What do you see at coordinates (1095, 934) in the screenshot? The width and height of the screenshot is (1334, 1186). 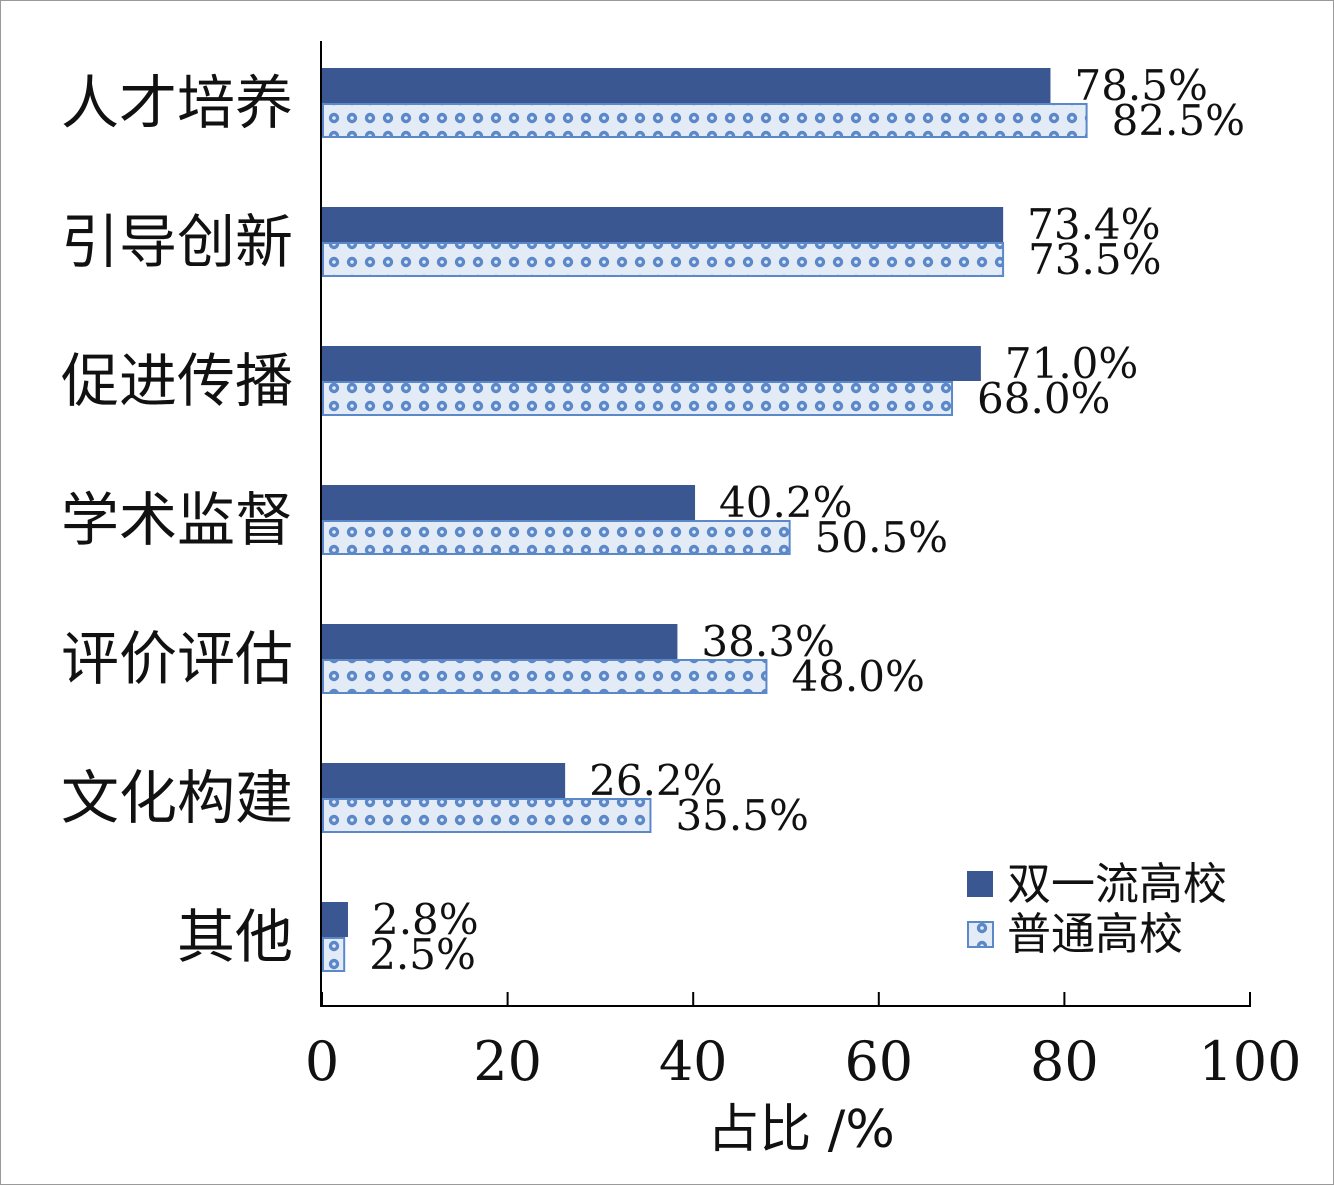 I see `legend-label-series-2: 普通高校` at bounding box center [1095, 934].